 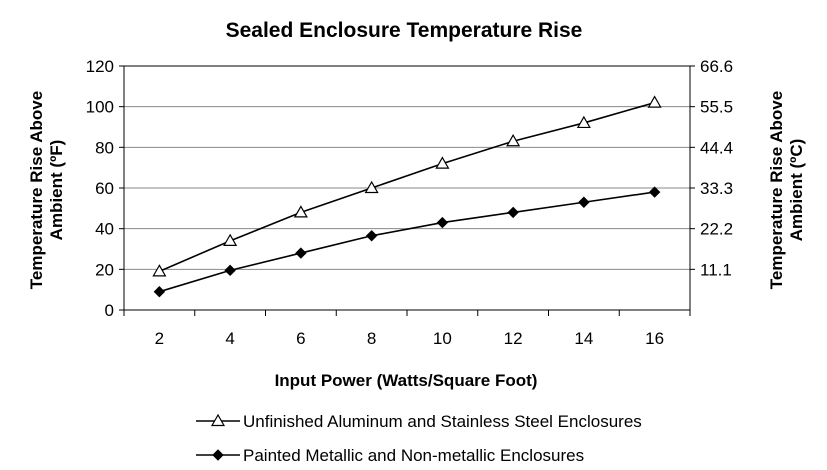 I want to click on x-tick-label: 2, so click(x=159, y=338).